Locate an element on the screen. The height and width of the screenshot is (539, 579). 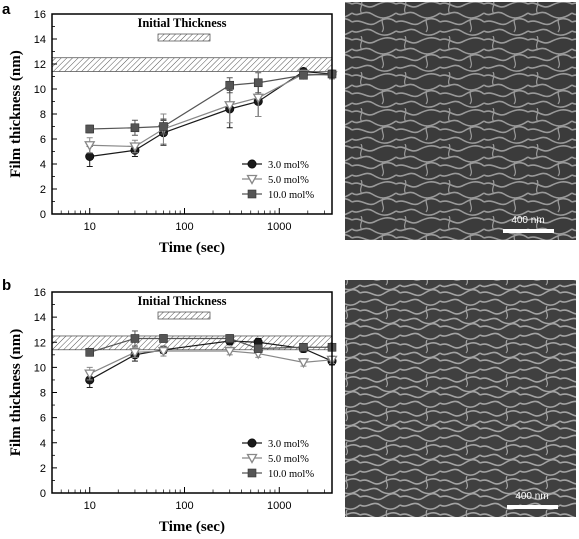
x-axis-title-a: Time (sec) is located at coordinates (192, 248).